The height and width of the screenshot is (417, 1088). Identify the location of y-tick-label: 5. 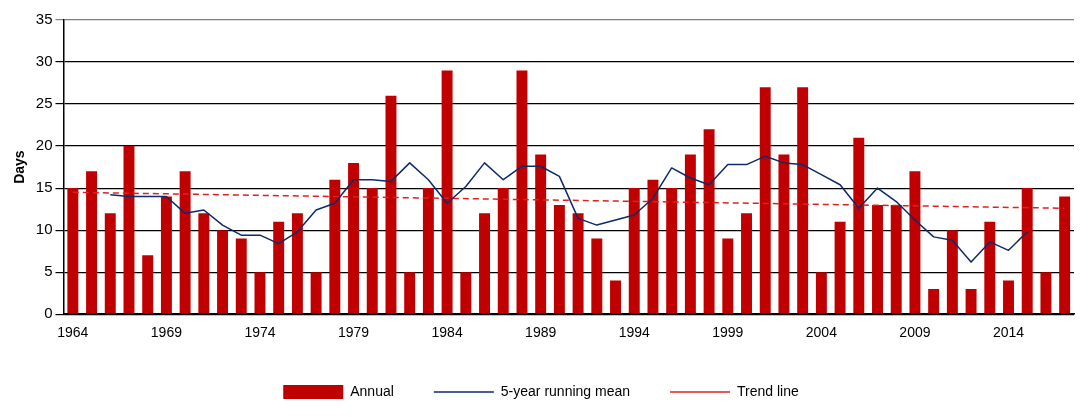
(48, 271).